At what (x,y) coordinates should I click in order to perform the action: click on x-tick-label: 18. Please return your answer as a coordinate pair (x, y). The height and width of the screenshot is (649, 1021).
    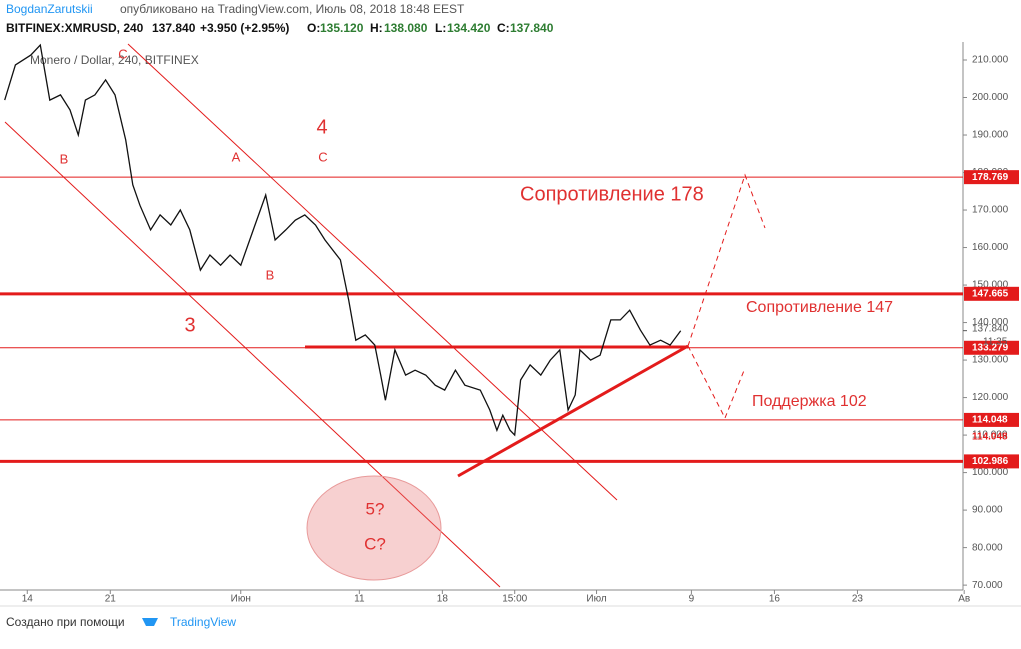
    Looking at the image, I should click on (443, 599).